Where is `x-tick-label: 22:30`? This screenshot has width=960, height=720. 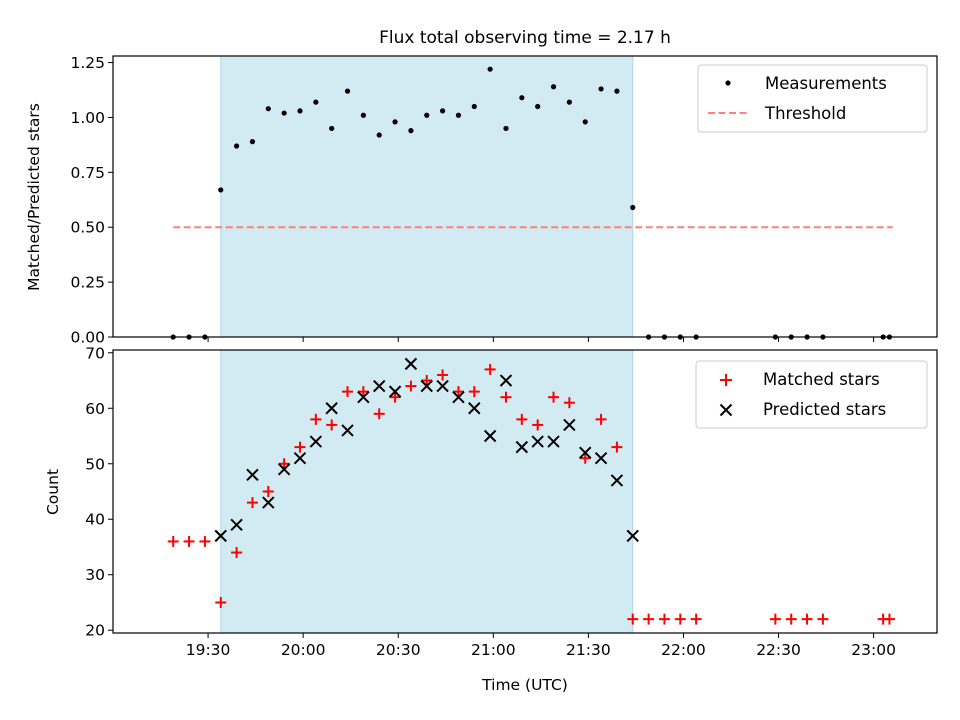 x-tick-label: 22:30 is located at coordinates (778, 650).